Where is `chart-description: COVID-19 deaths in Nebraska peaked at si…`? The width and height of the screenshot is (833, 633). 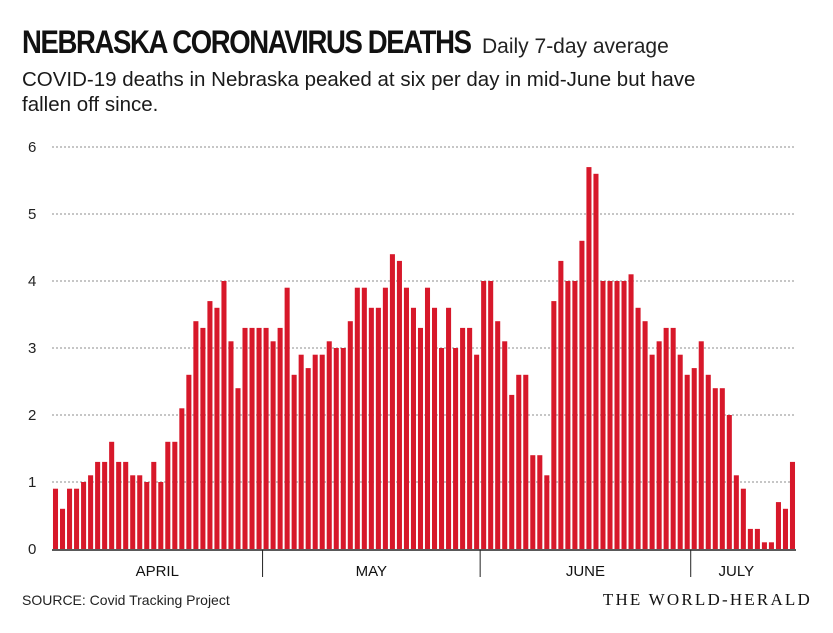
chart-description: COVID-19 deaths in Nebraska peaked at si… is located at coordinates (359, 92).